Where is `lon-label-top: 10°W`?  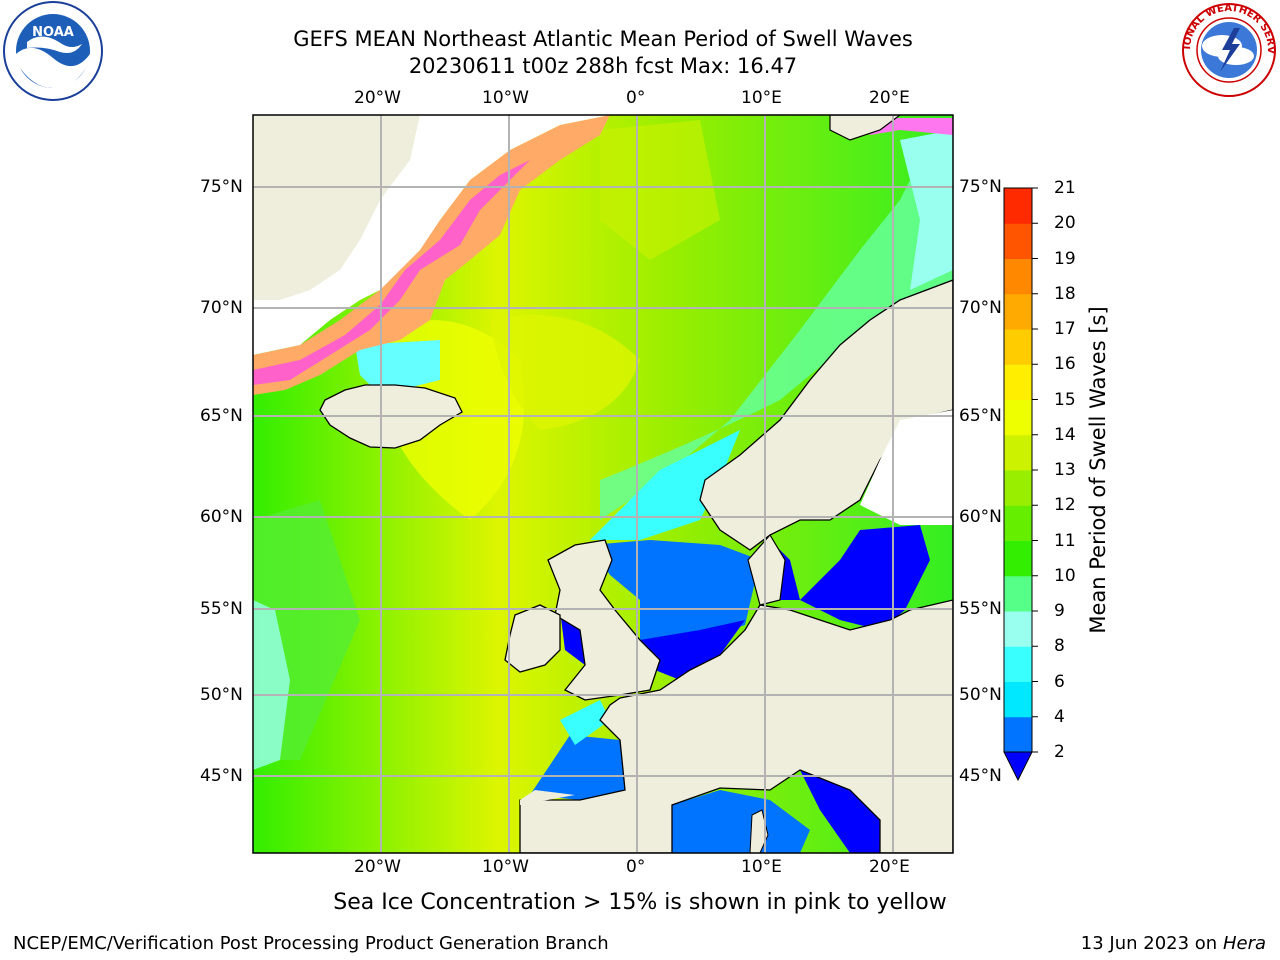 lon-label-top: 10°W is located at coordinates (505, 98).